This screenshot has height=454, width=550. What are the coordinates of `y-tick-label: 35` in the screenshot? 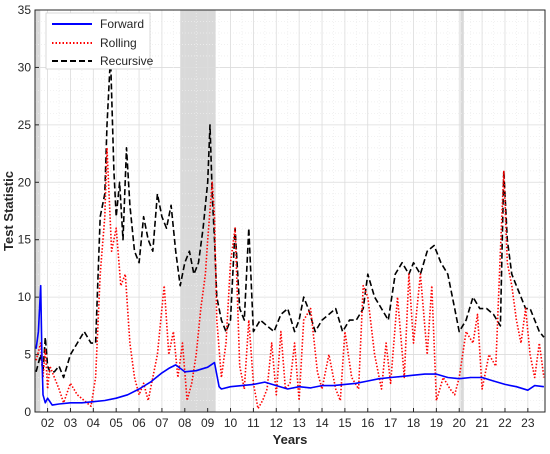 It's located at (25, 10).